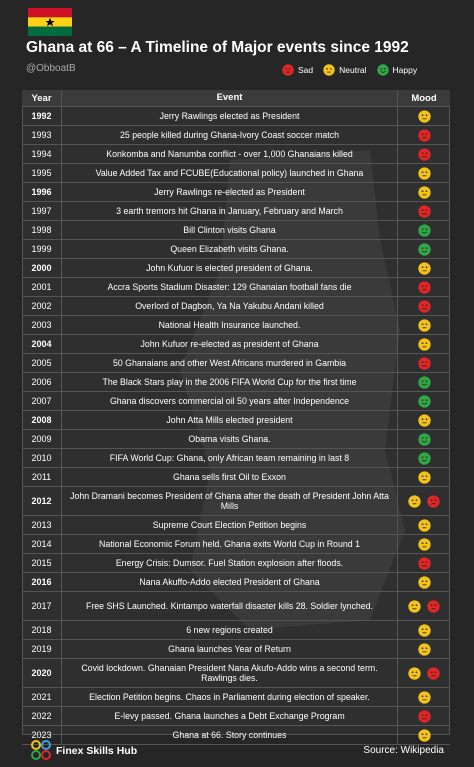 The image size is (474, 767). What do you see at coordinates (349, 70) in the screenshot?
I see `legend: Sad Neutral Happy` at bounding box center [349, 70].